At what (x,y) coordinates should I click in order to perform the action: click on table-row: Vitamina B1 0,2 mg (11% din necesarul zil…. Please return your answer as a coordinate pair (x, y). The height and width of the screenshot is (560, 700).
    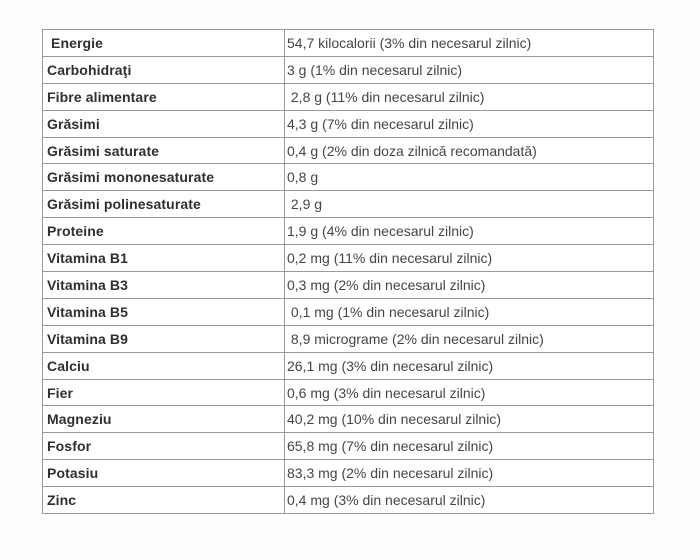
    Looking at the image, I should click on (348, 258).